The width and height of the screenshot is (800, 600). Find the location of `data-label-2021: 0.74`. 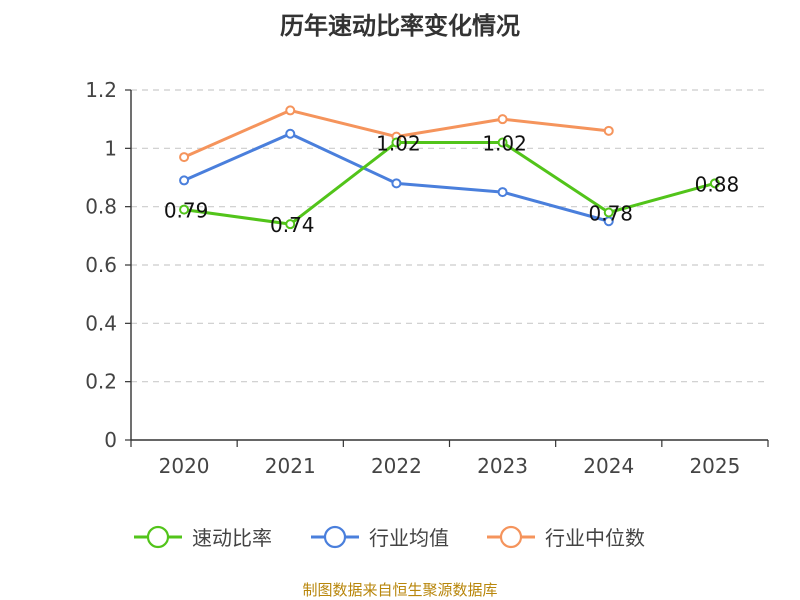

data-label-2021: 0.74 is located at coordinates (292, 225).